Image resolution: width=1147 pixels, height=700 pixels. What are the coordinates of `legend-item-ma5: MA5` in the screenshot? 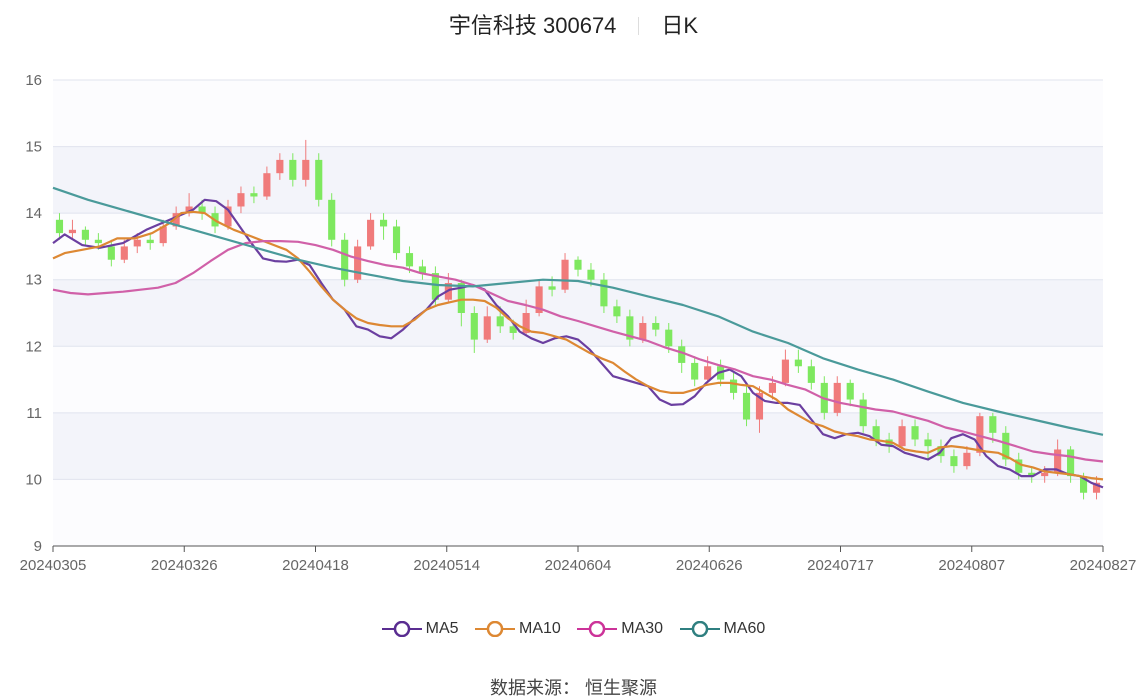 It's located at (420, 629).